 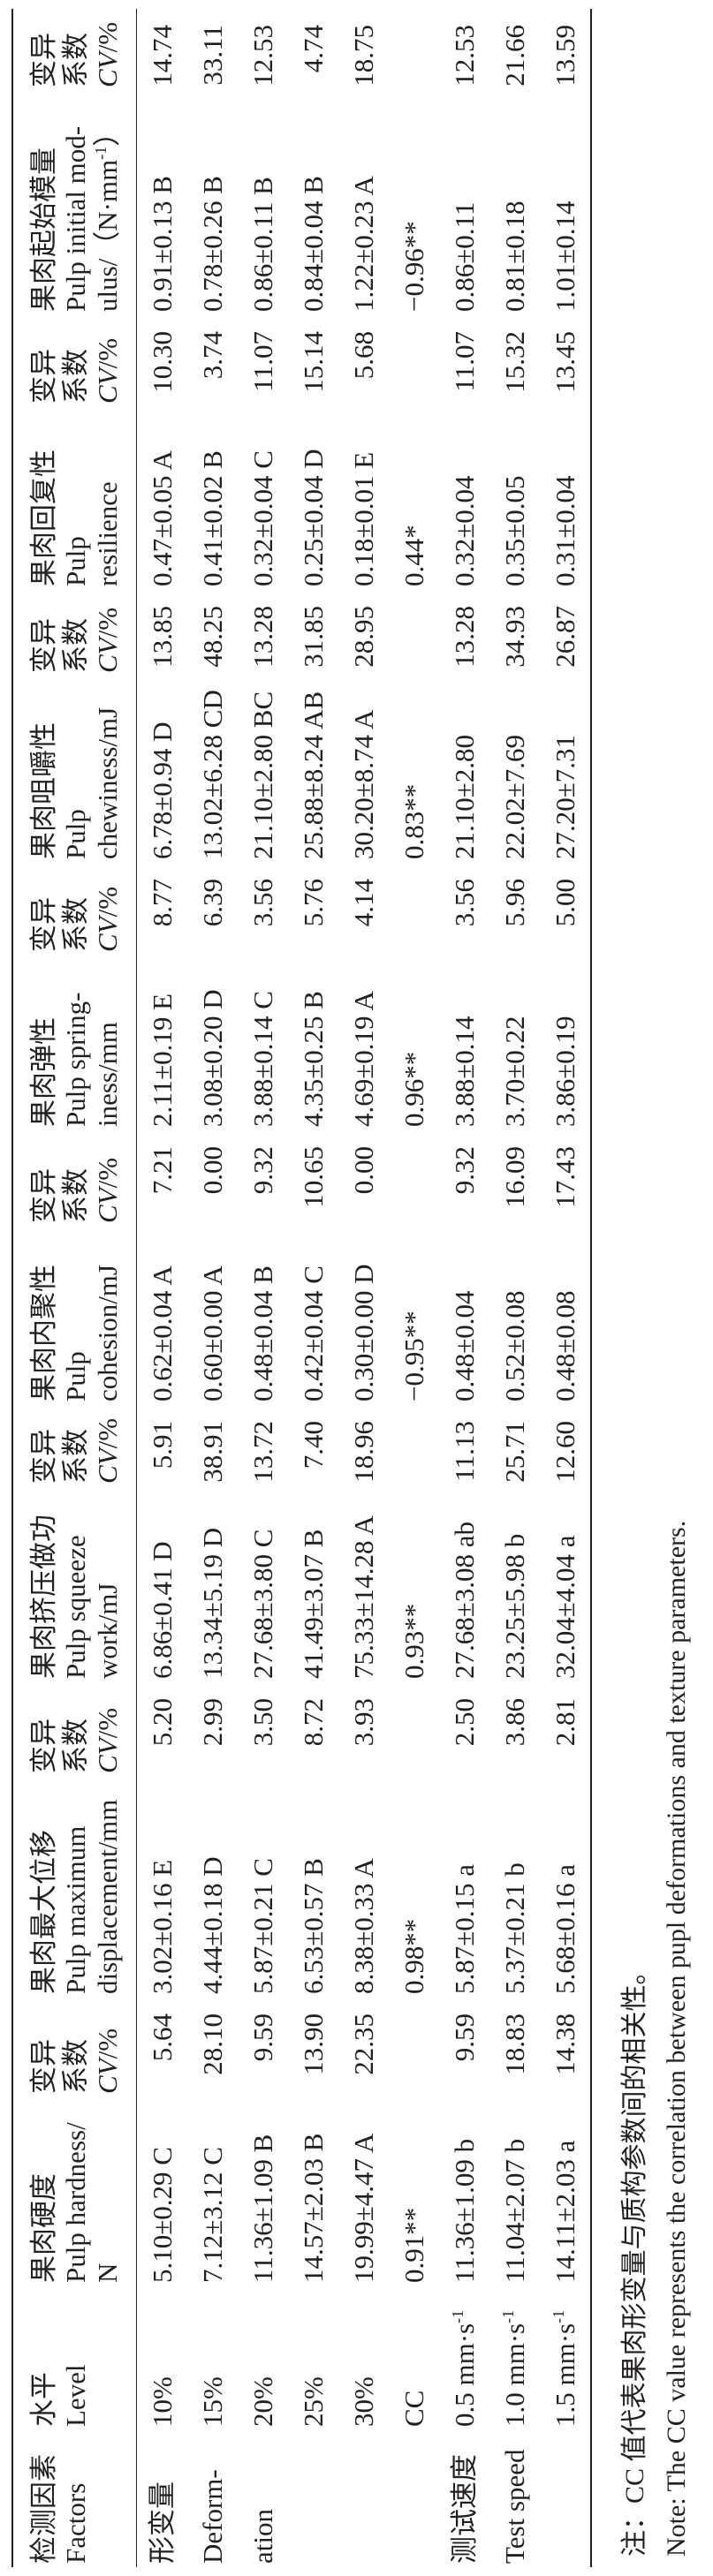 I want to click on value-cell: 5.68±0.16 a, so click(x=564, y=1928).